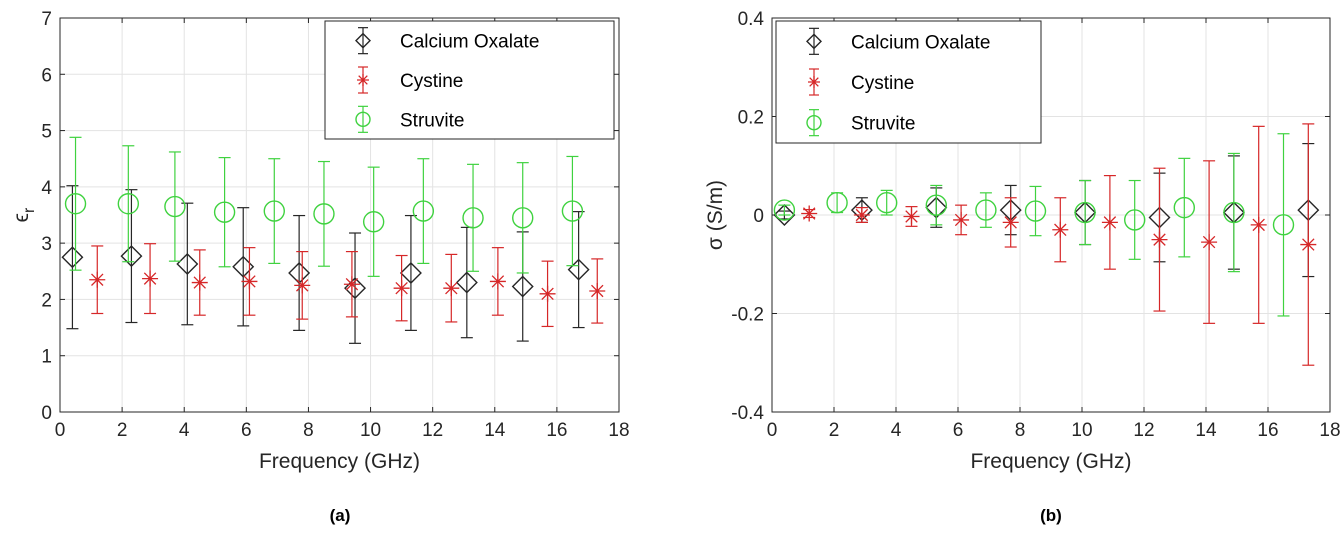 This screenshot has height=538, width=1341. What do you see at coordinates (29, 210) in the screenshot?
I see `y-axis-label-subscript: r` at bounding box center [29, 210].